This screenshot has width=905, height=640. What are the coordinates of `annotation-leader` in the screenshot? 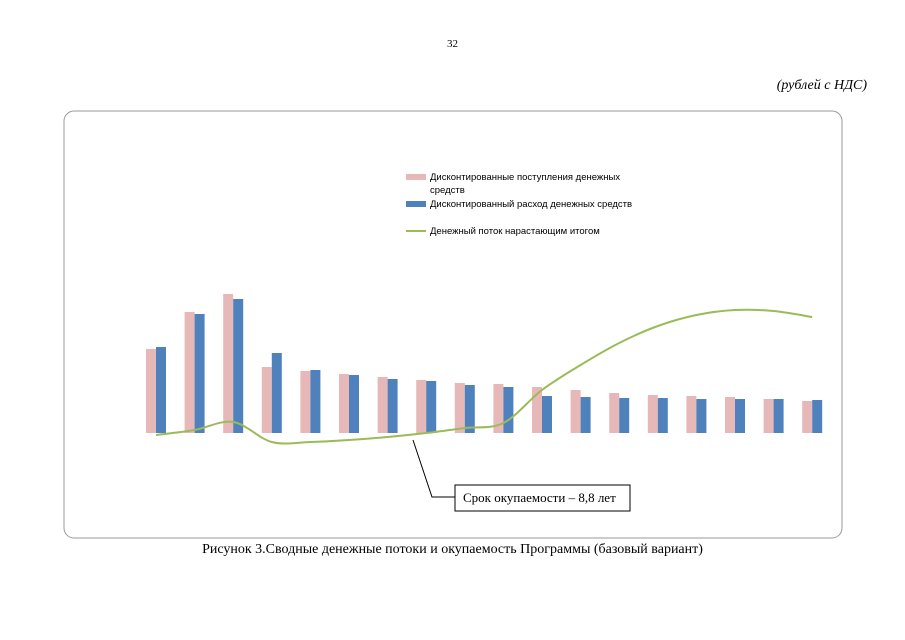 It's located at (433, 468).